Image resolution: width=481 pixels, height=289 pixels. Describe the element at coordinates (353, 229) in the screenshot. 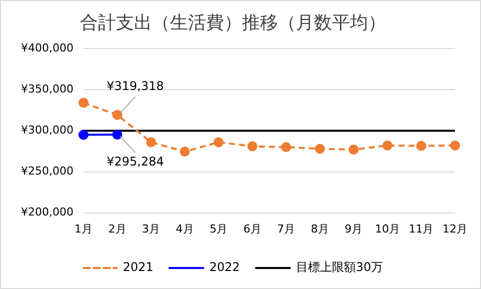

I see `x-tick-label: 9月` at that location.